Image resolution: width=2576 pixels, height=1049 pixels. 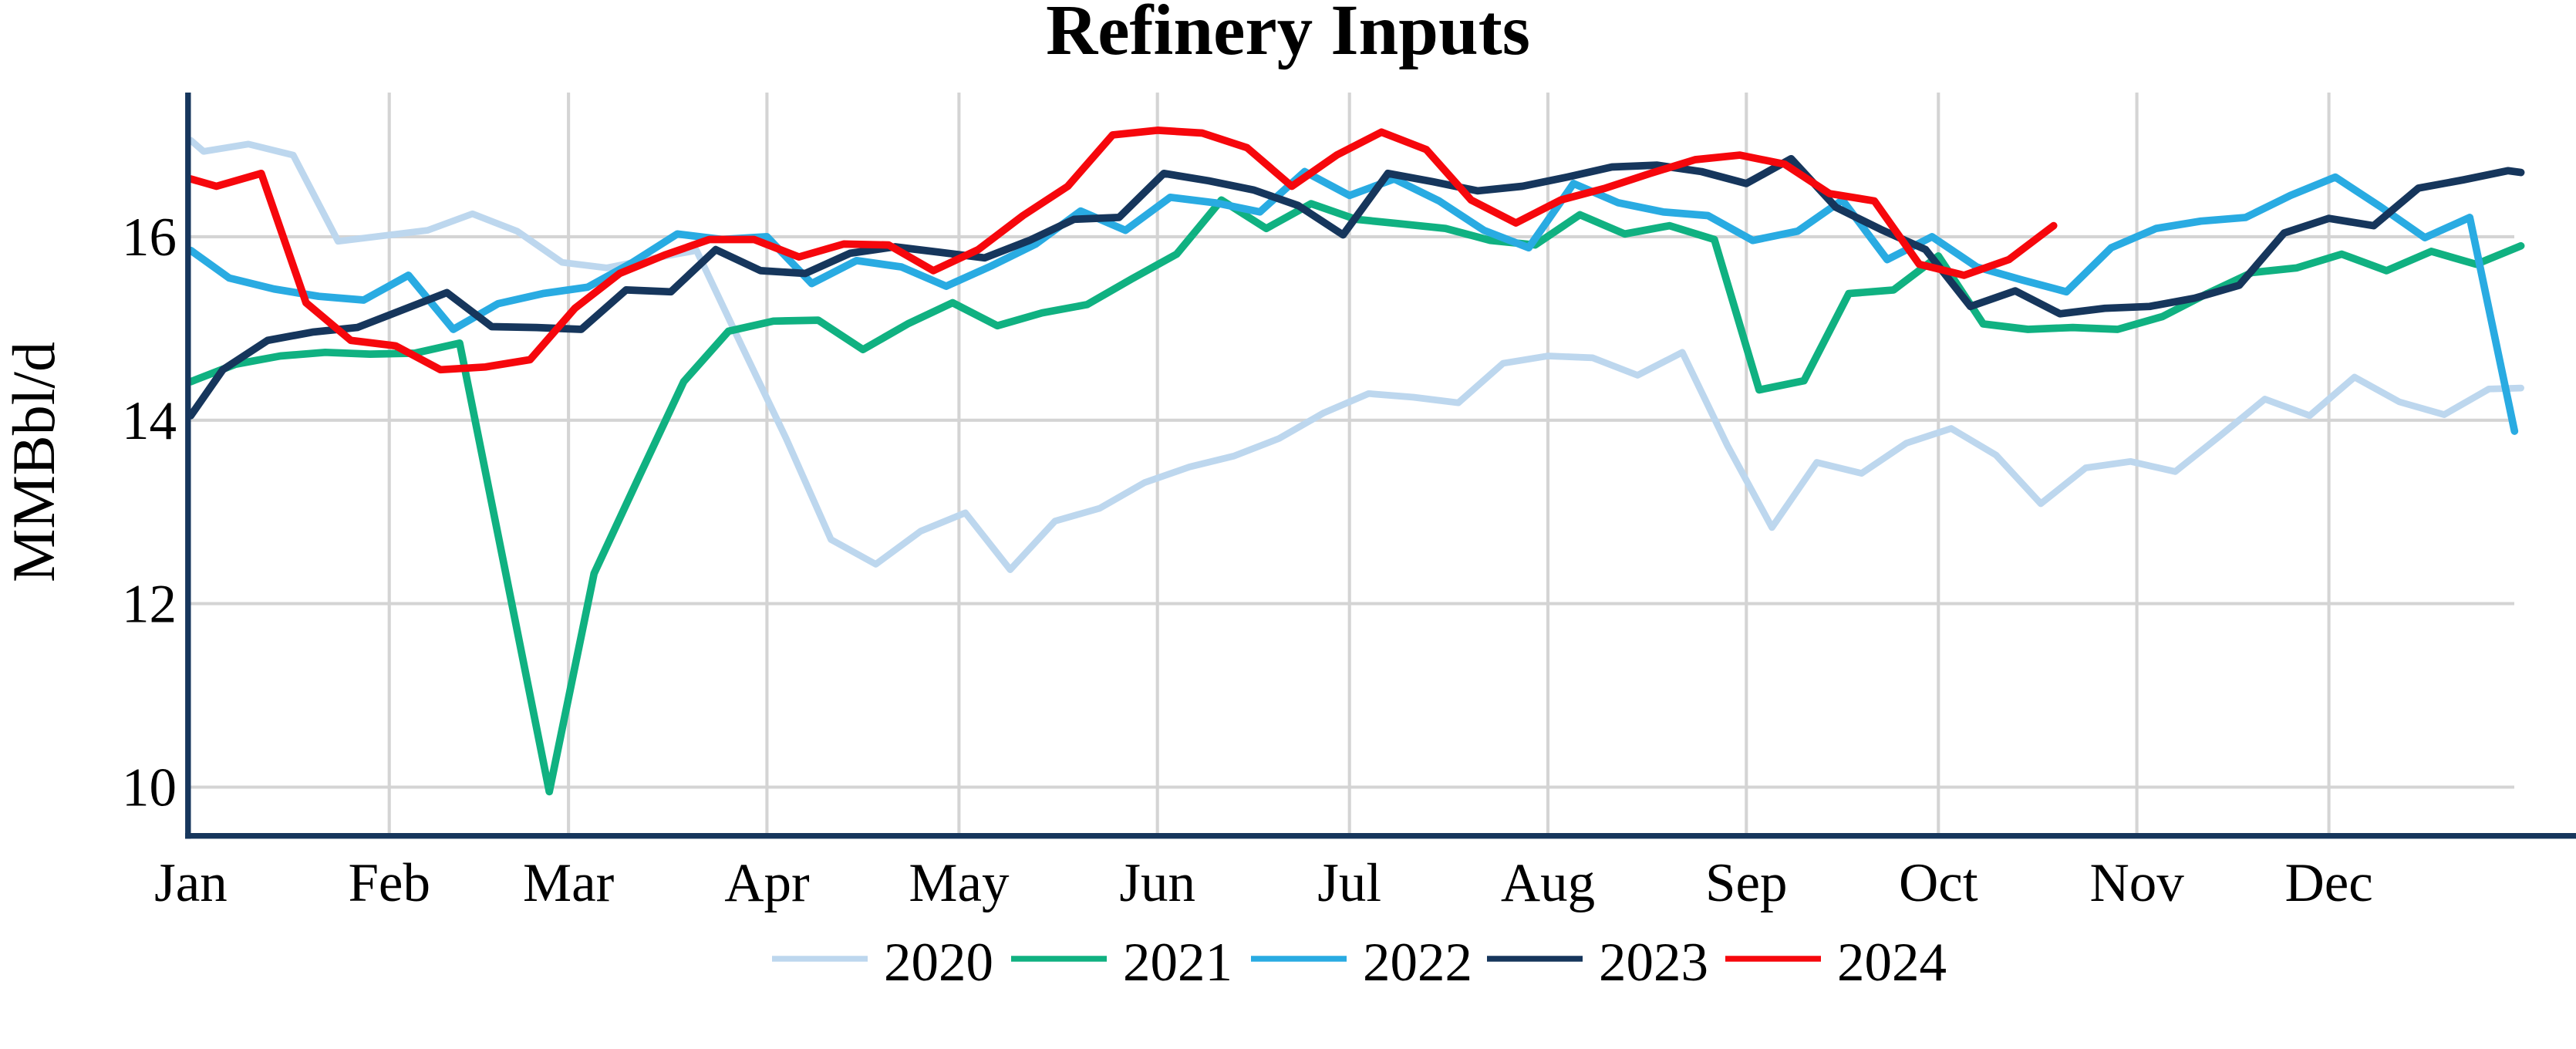 What do you see at coordinates (149, 421) in the screenshot?
I see `svg-text: 14` at bounding box center [149, 421].